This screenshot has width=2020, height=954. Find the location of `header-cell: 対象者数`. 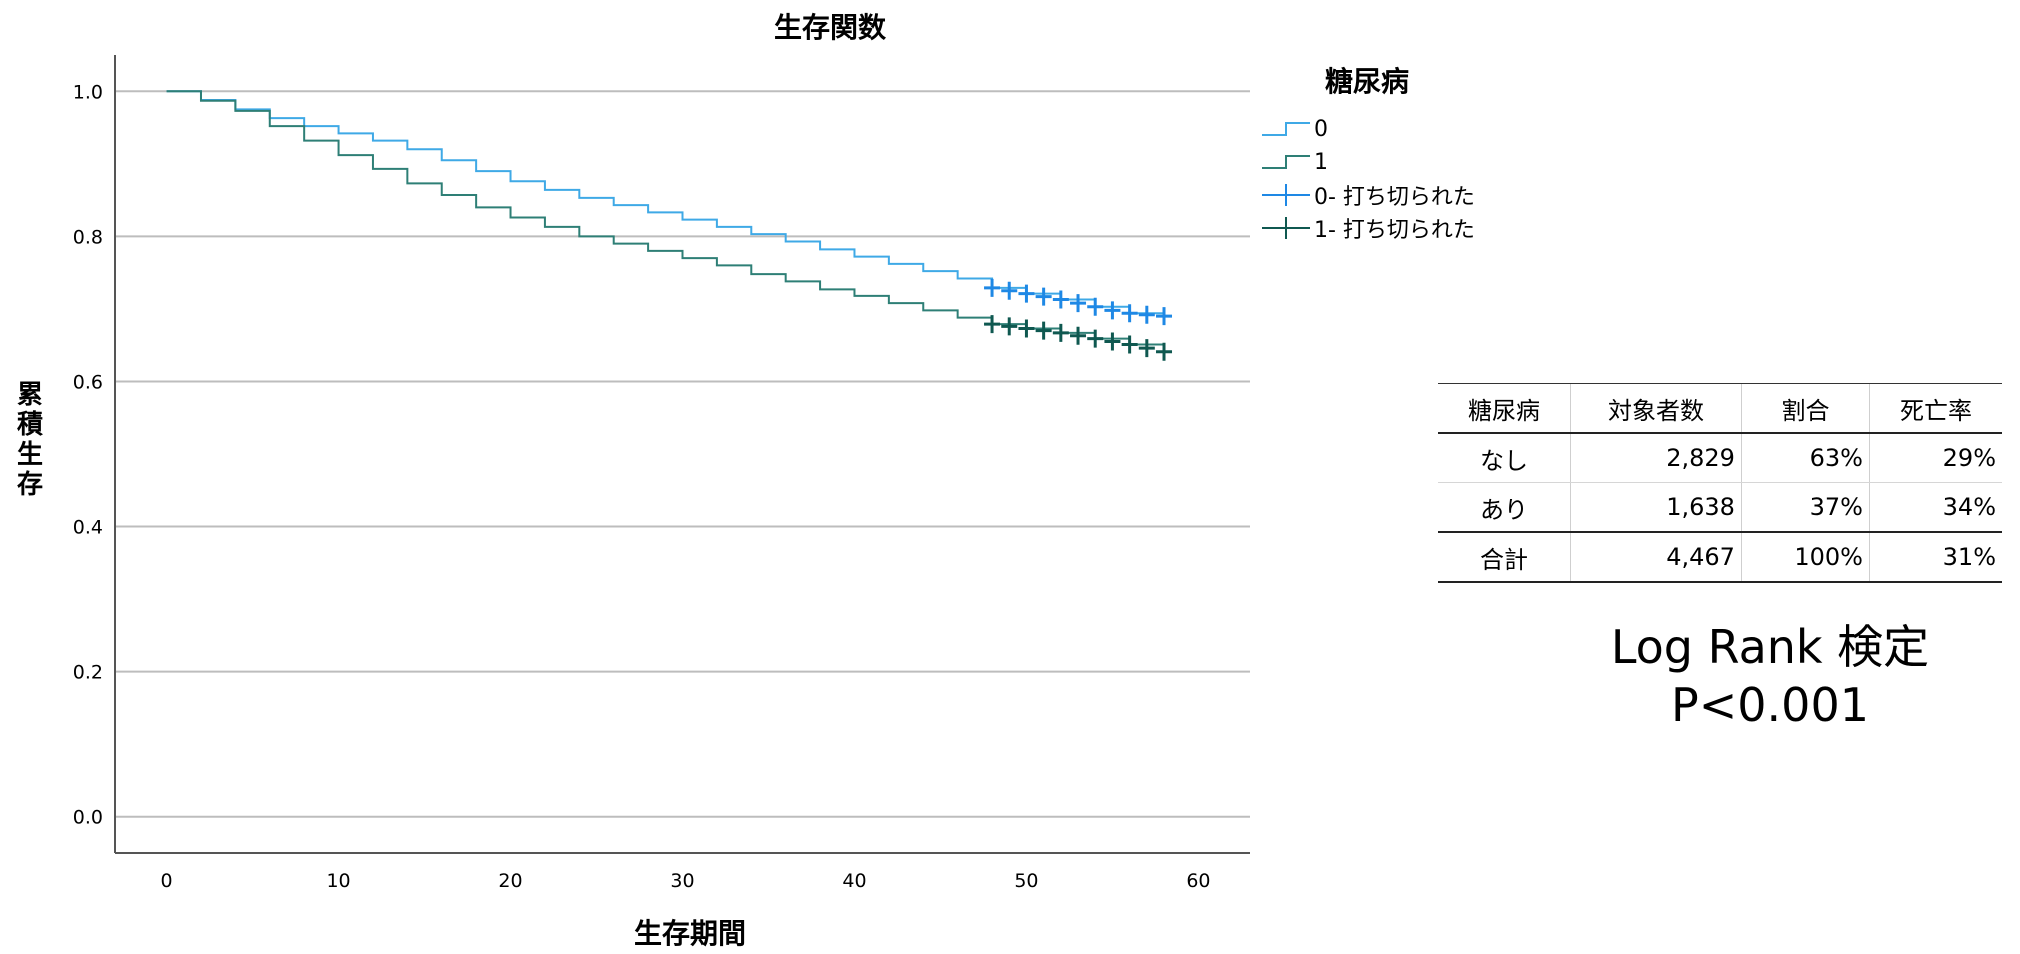

header-cell: 対象者数 is located at coordinates (1656, 408).